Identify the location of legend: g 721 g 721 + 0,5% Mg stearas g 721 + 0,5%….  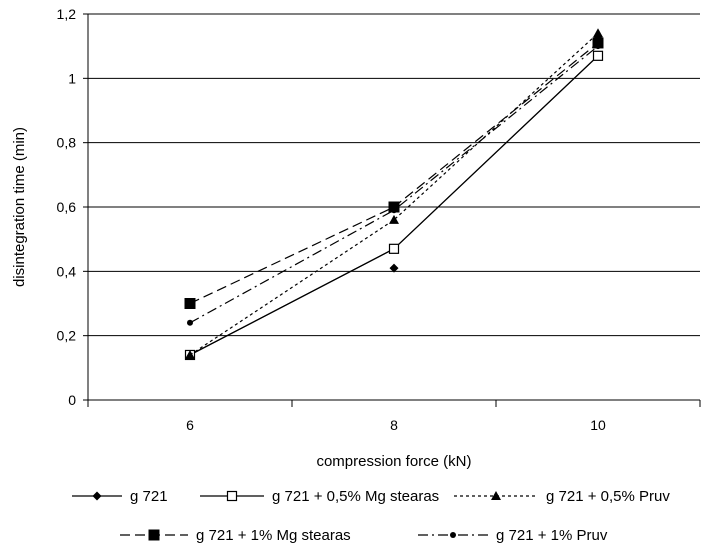
(371, 516).